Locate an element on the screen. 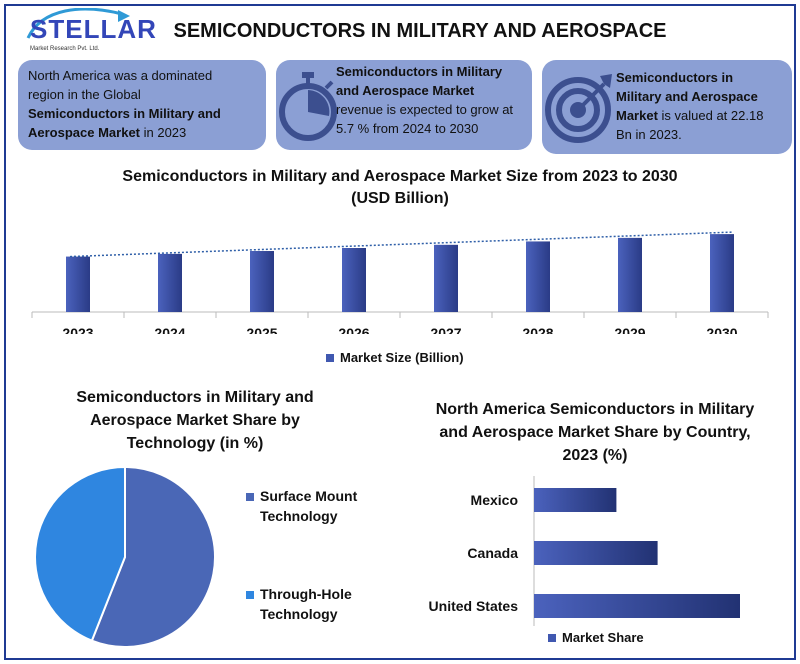  bar-chart-subtitle: (USD Billion) is located at coordinates (400, 198).